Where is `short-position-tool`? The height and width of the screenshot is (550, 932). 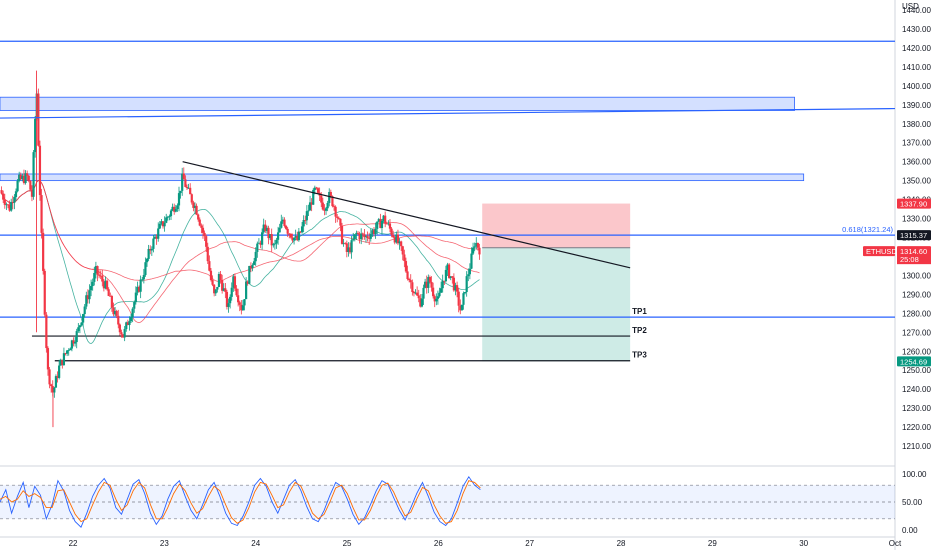 short-position-tool is located at coordinates (556, 282).